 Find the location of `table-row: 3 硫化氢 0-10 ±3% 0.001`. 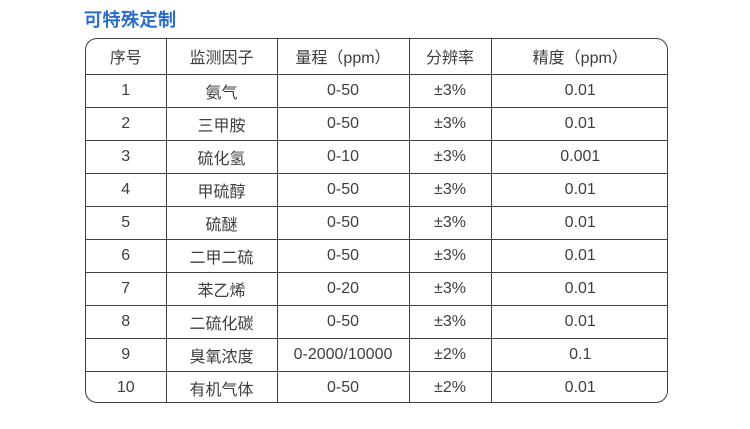

table-row: 3 硫化氢 0-10 ±3% 0.001 is located at coordinates (376, 156).